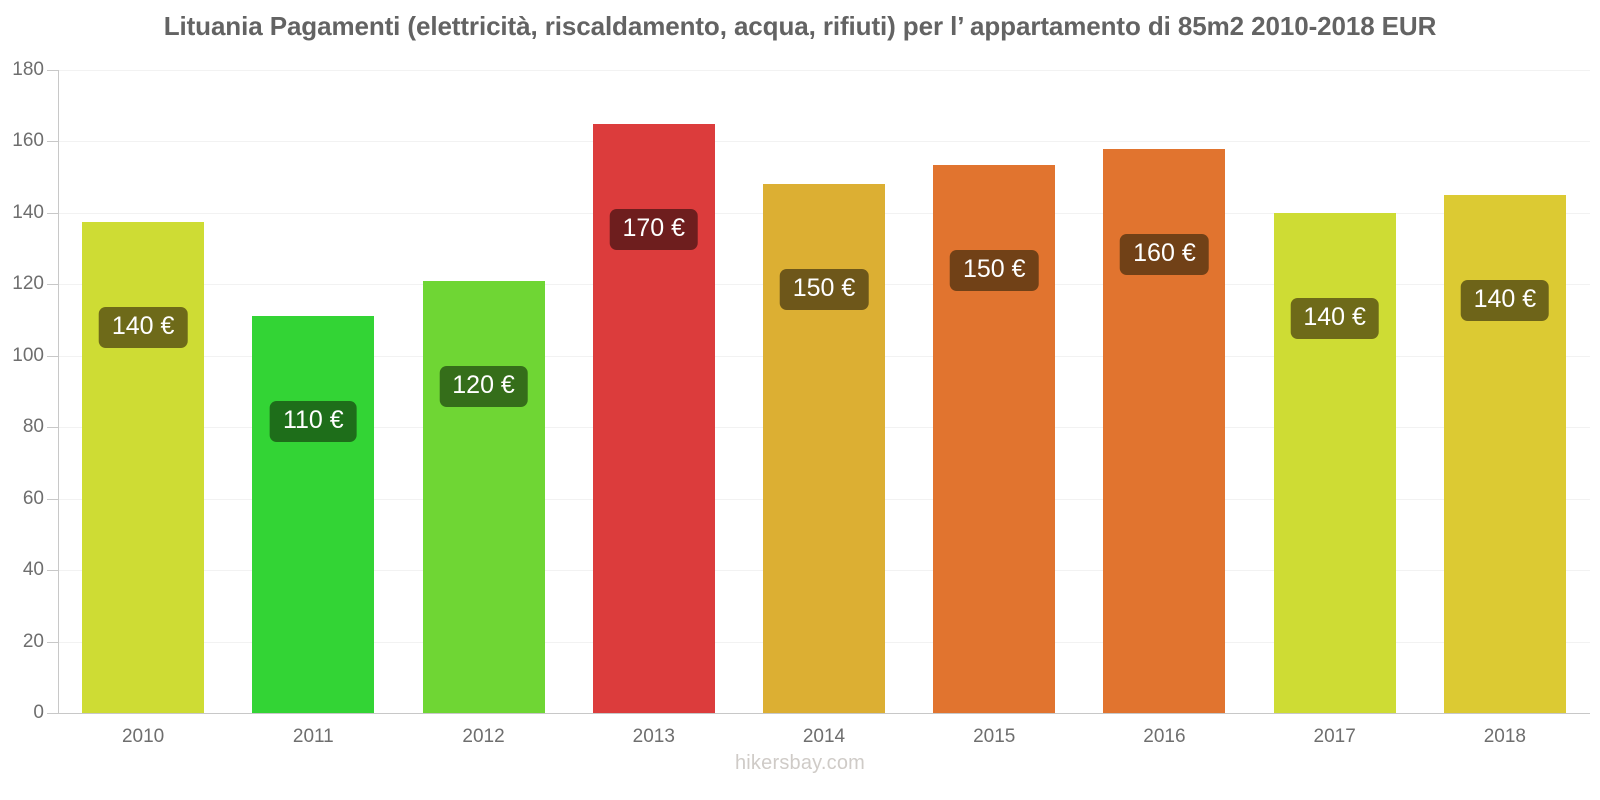 The width and height of the screenshot is (1600, 800). Describe the element at coordinates (28, 284) in the screenshot. I see `y-axis-tick-label: 120` at that location.